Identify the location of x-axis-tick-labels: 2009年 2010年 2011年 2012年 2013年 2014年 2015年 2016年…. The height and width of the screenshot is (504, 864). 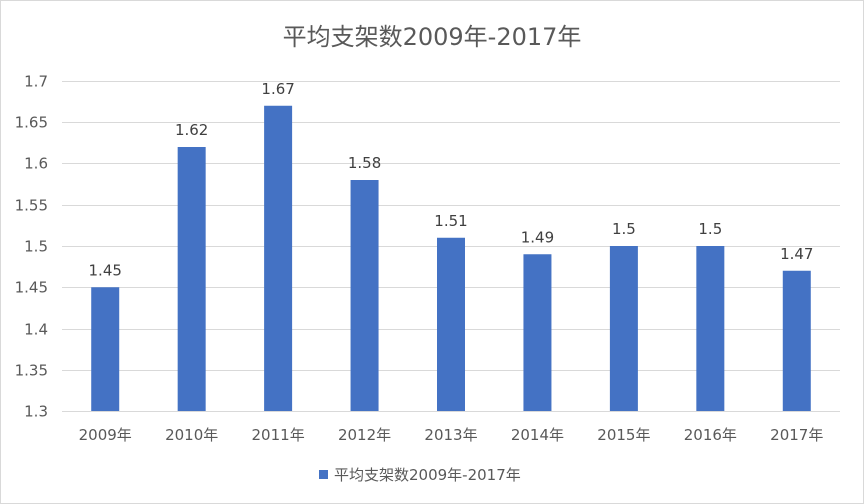
(451, 435).